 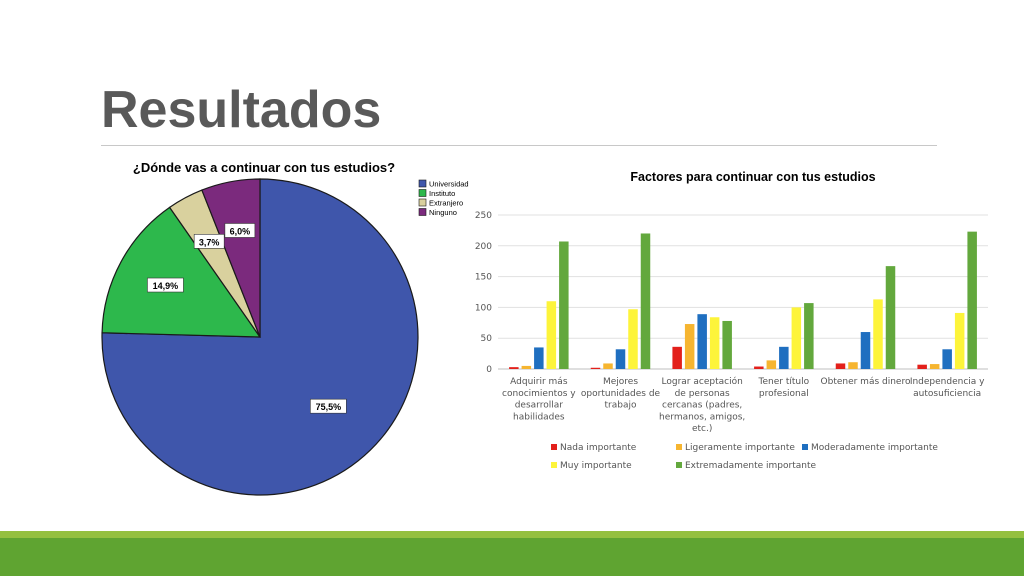 What do you see at coordinates (947, 388) in the screenshot?
I see `category-label: Independencia y autosuficiencia` at bounding box center [947, 388].